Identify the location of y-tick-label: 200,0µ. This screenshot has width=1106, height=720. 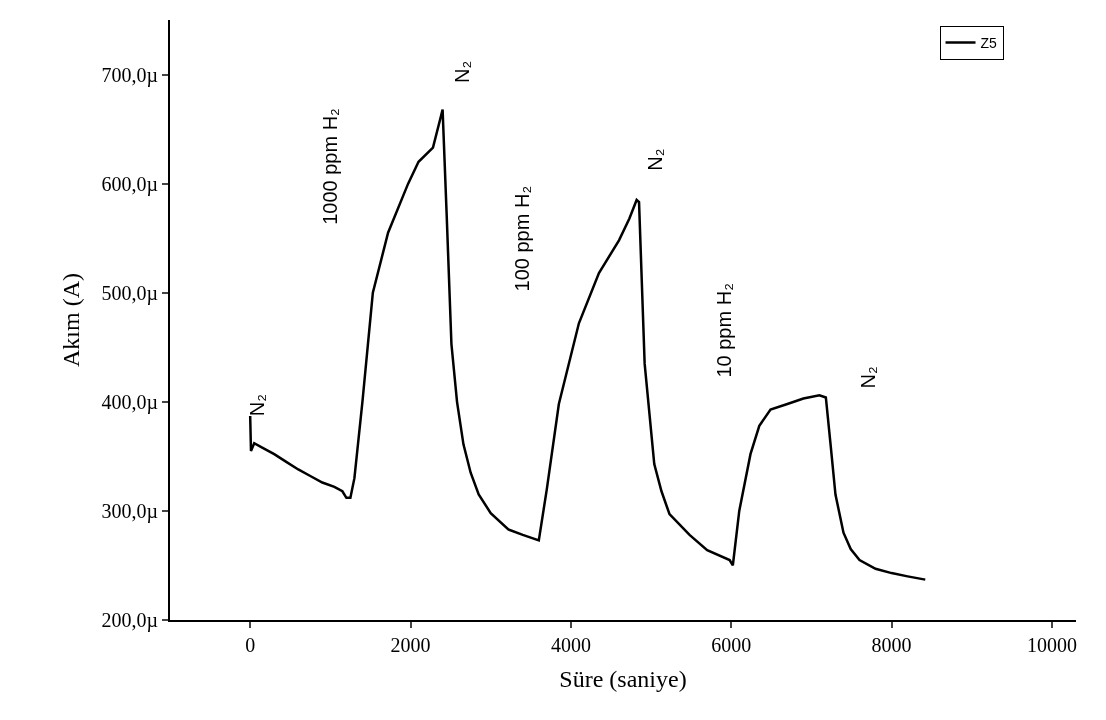
(129, 620).